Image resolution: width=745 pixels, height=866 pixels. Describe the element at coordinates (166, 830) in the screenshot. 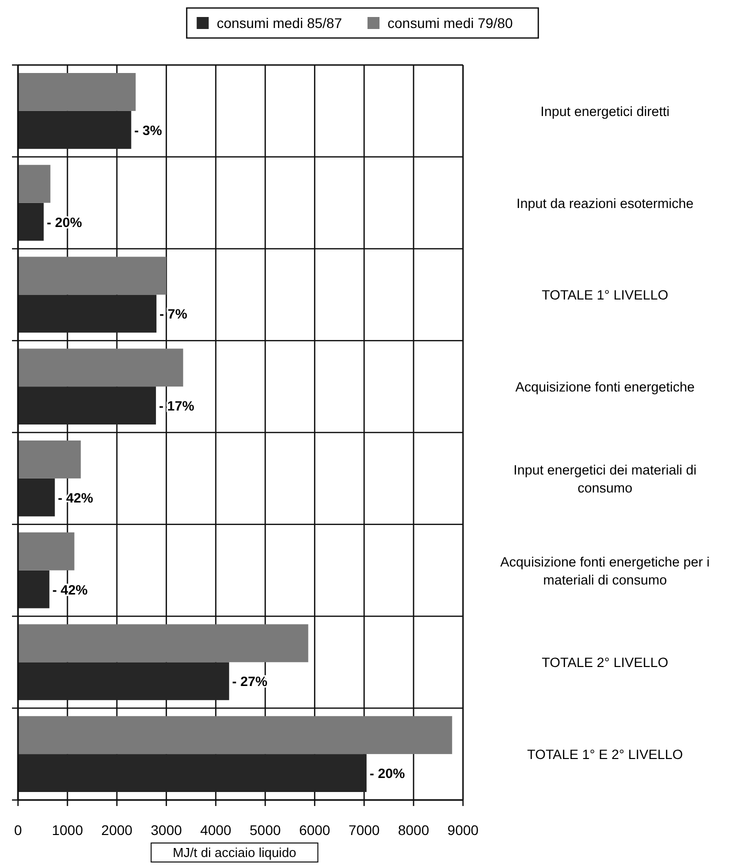

I see `x-tick-label: 3000` at that location.